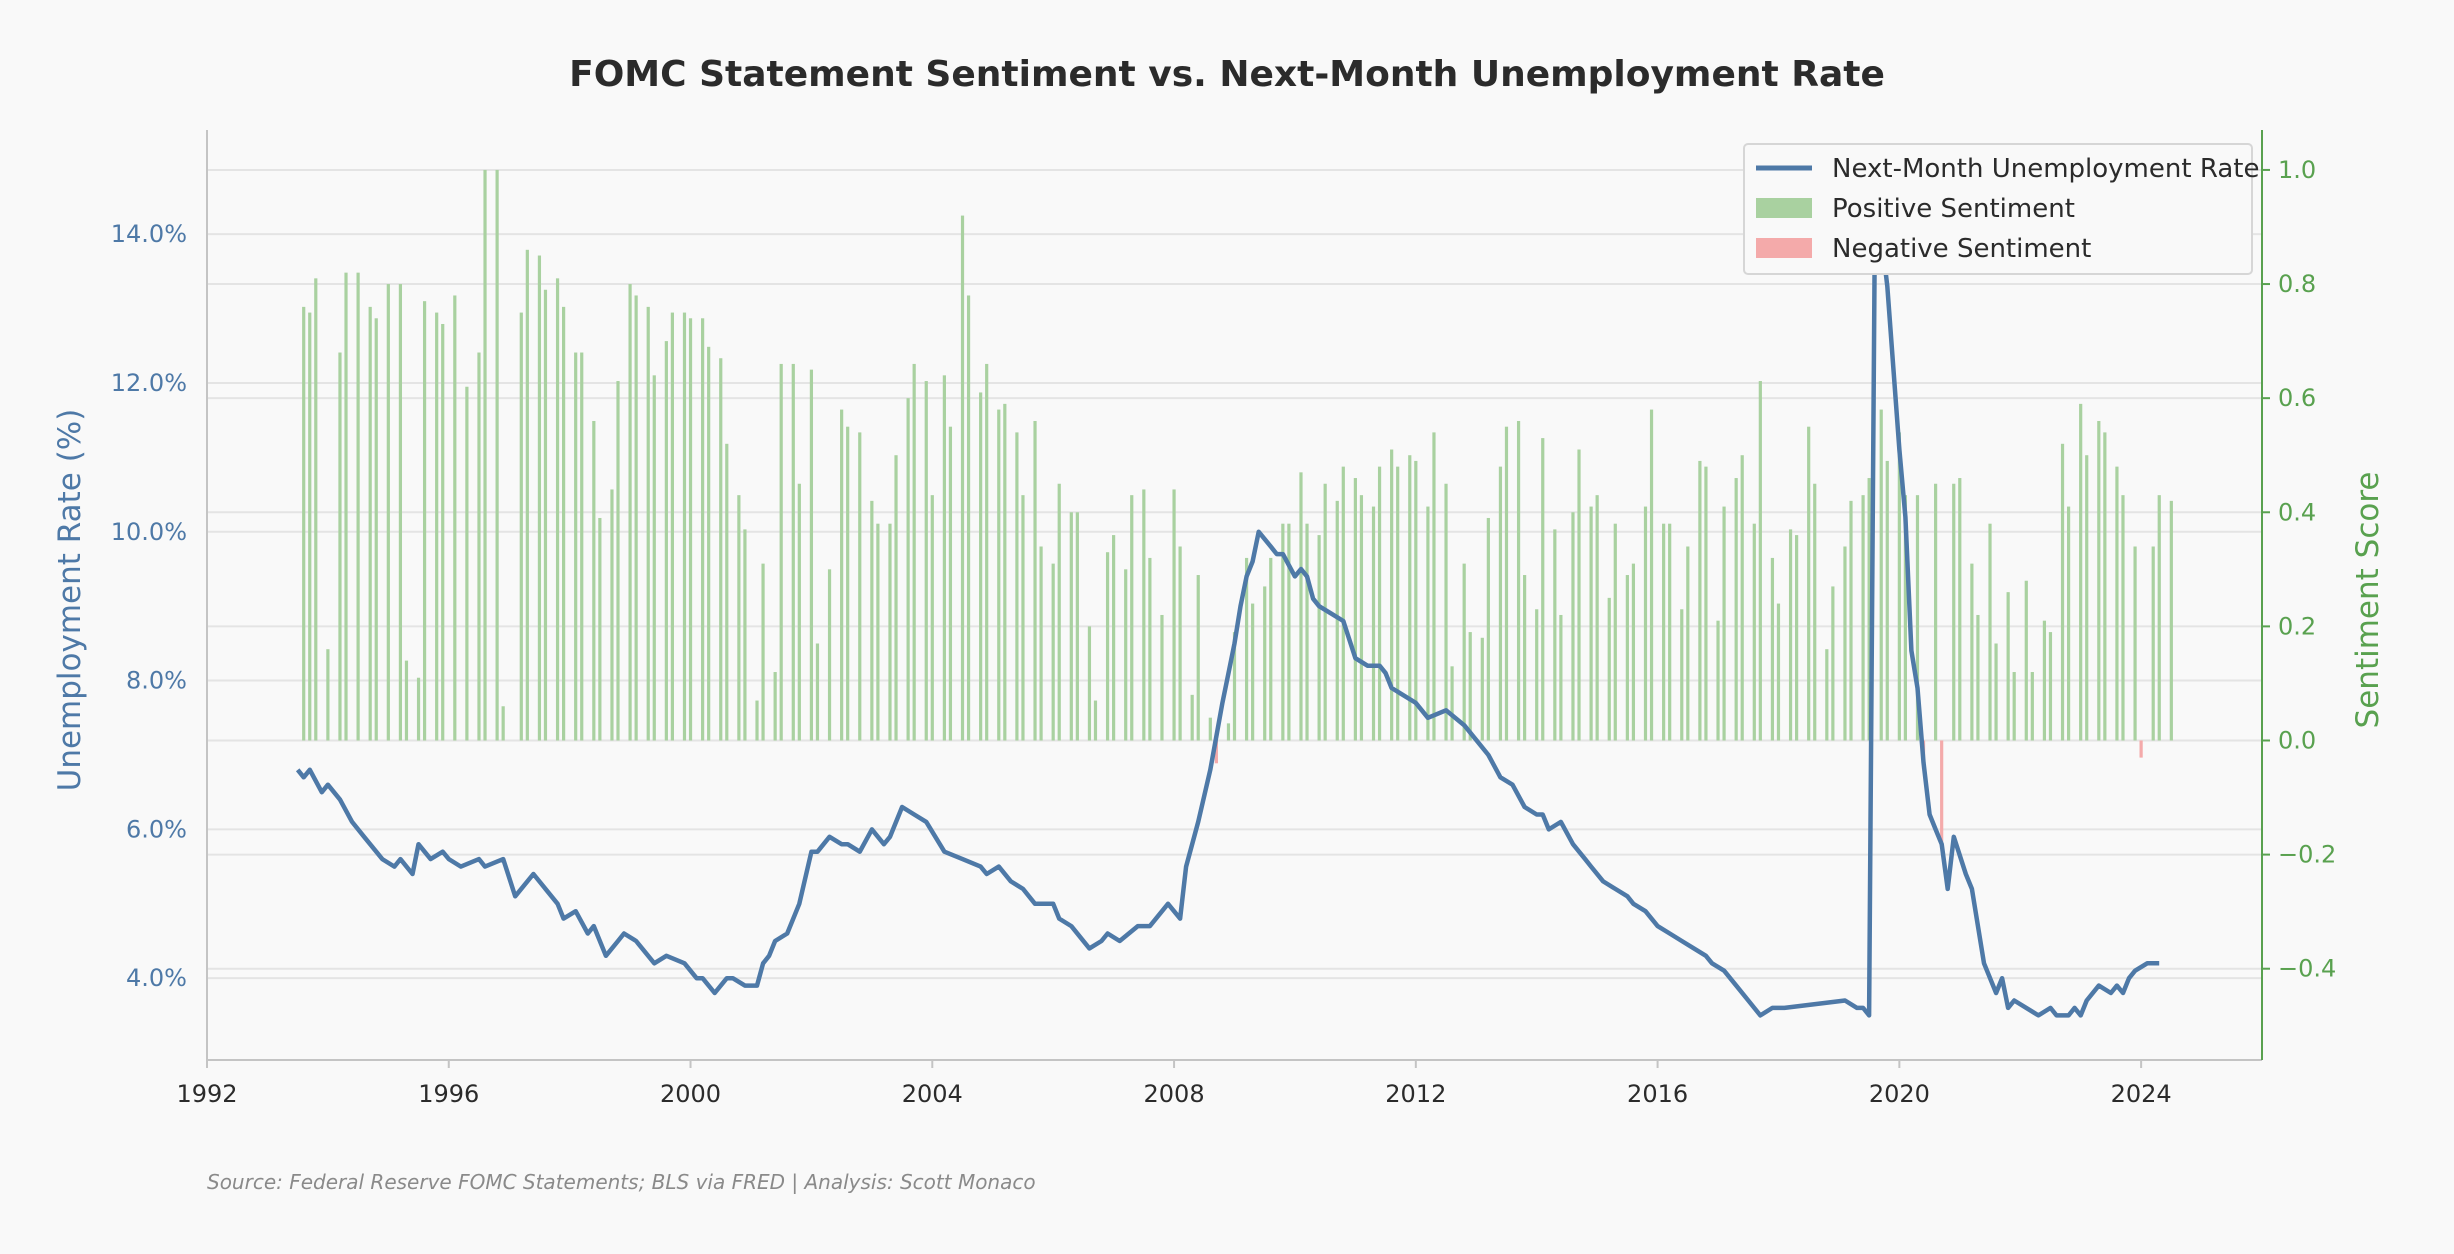 Image resolution: width=2454 pixels, height=1254 pixels. What do you see at coordinates (2141, 1094) in the screenshot?
I see `x-tick-label: 2024` at bounding box center [2141, 1094].